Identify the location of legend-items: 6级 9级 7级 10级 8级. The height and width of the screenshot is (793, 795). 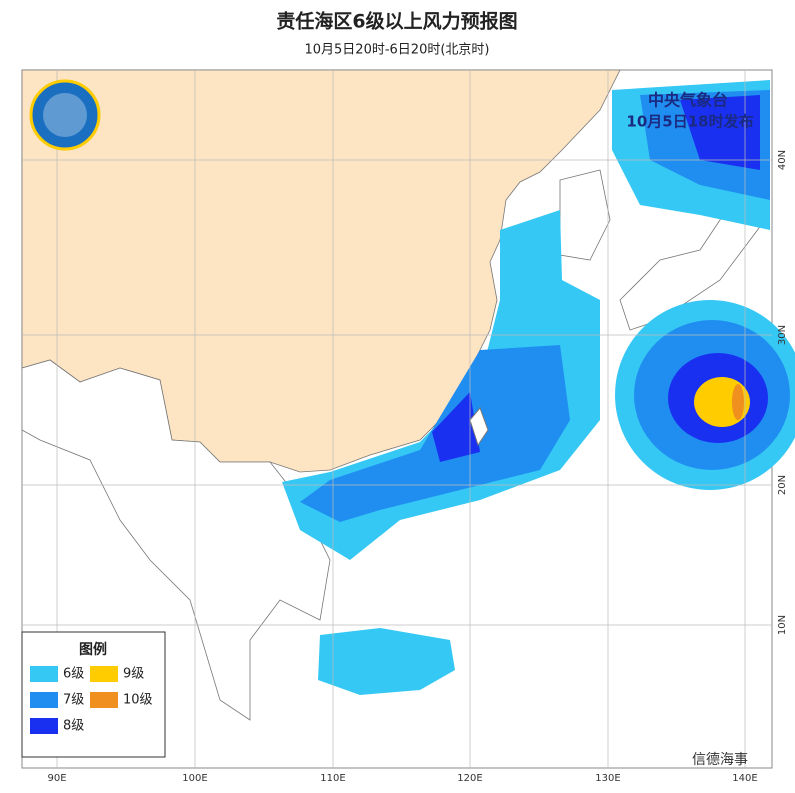
(91, 700).